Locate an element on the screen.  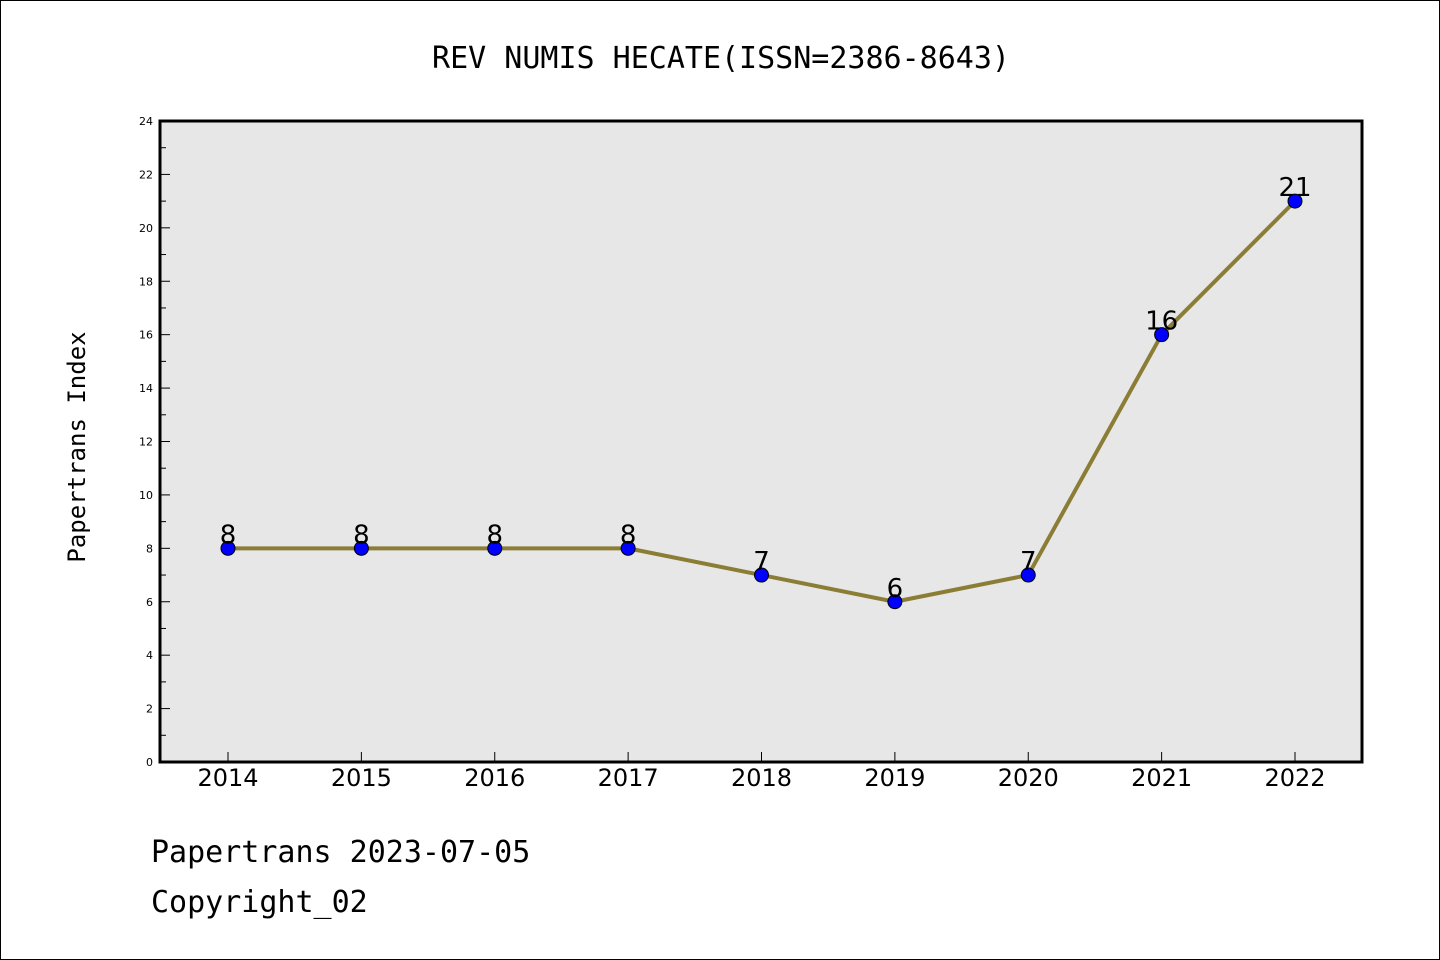
x-tick-label: 2015 is located at coordinates (361, 778).